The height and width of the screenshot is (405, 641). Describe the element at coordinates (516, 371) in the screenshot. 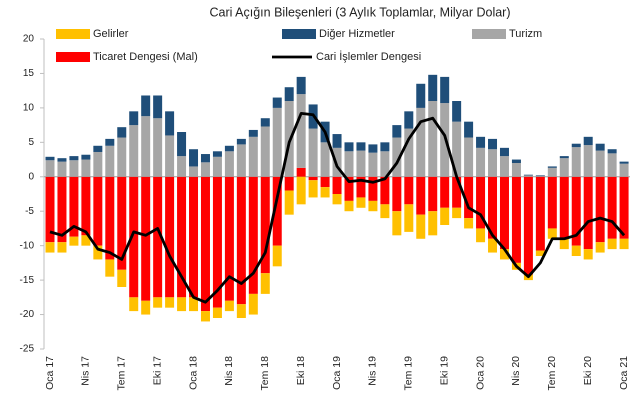

I see `x-tick-label: Nis 20` at that location.